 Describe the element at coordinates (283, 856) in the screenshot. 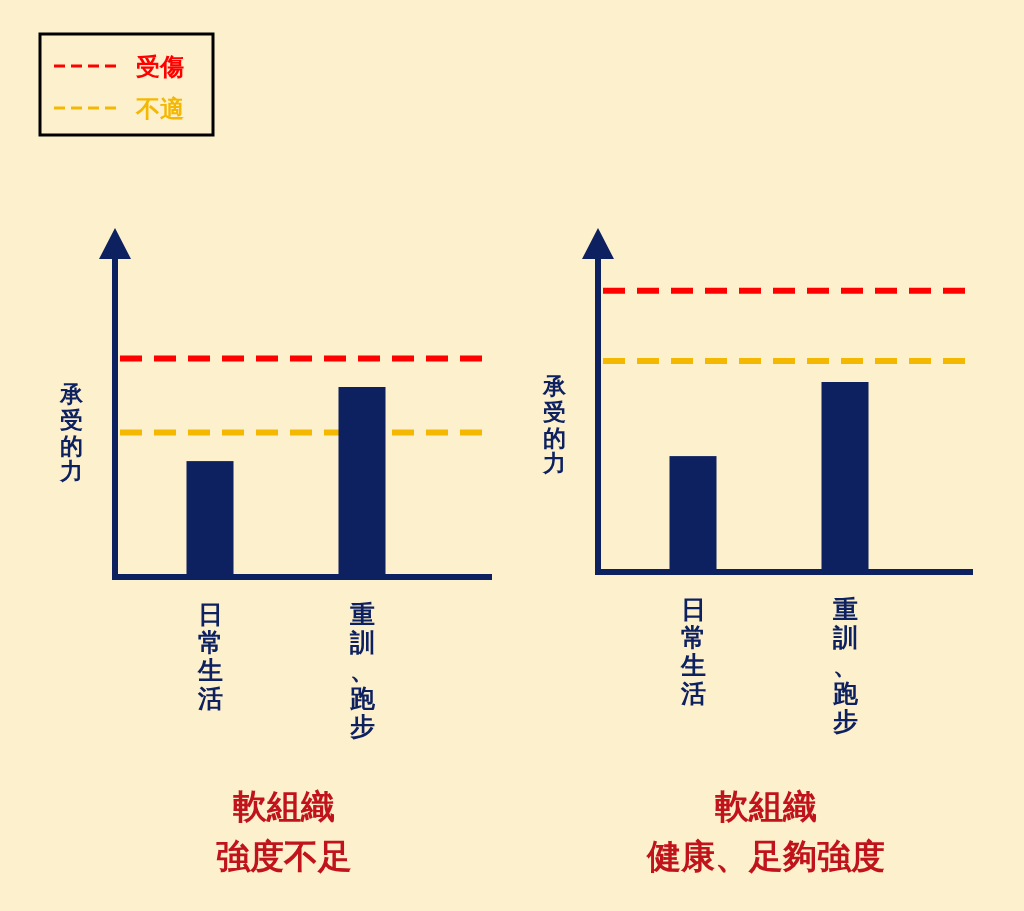

I see `text: 強度不足` at that location.